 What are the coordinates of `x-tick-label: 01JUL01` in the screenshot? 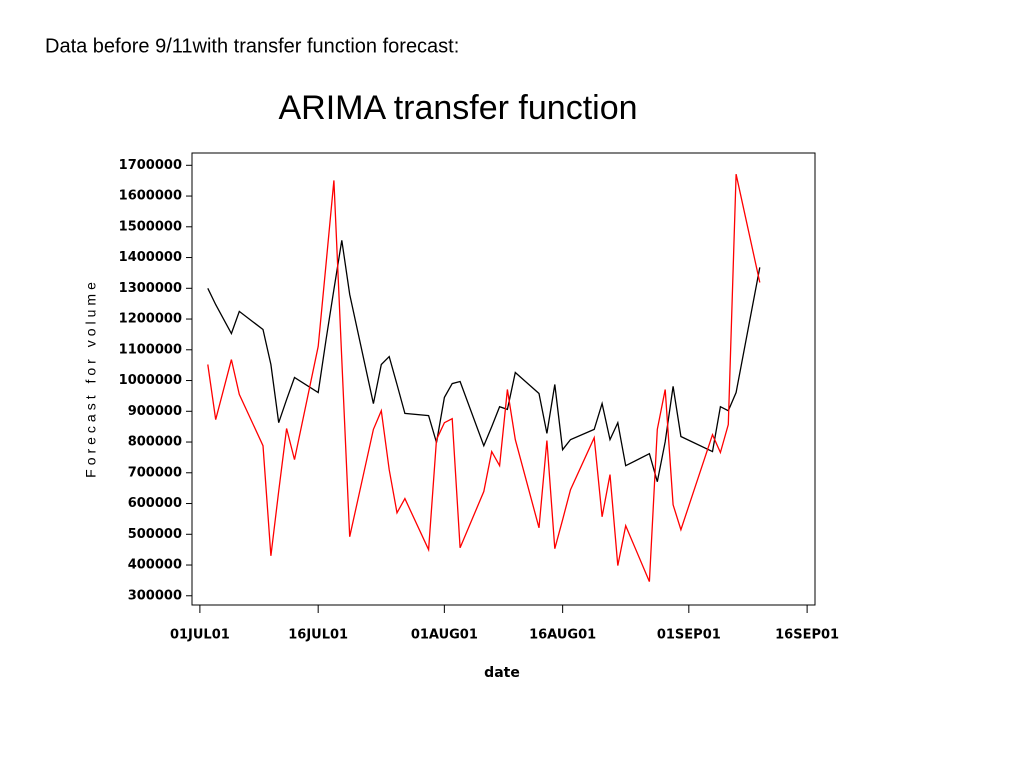 It's located at (200, 635).